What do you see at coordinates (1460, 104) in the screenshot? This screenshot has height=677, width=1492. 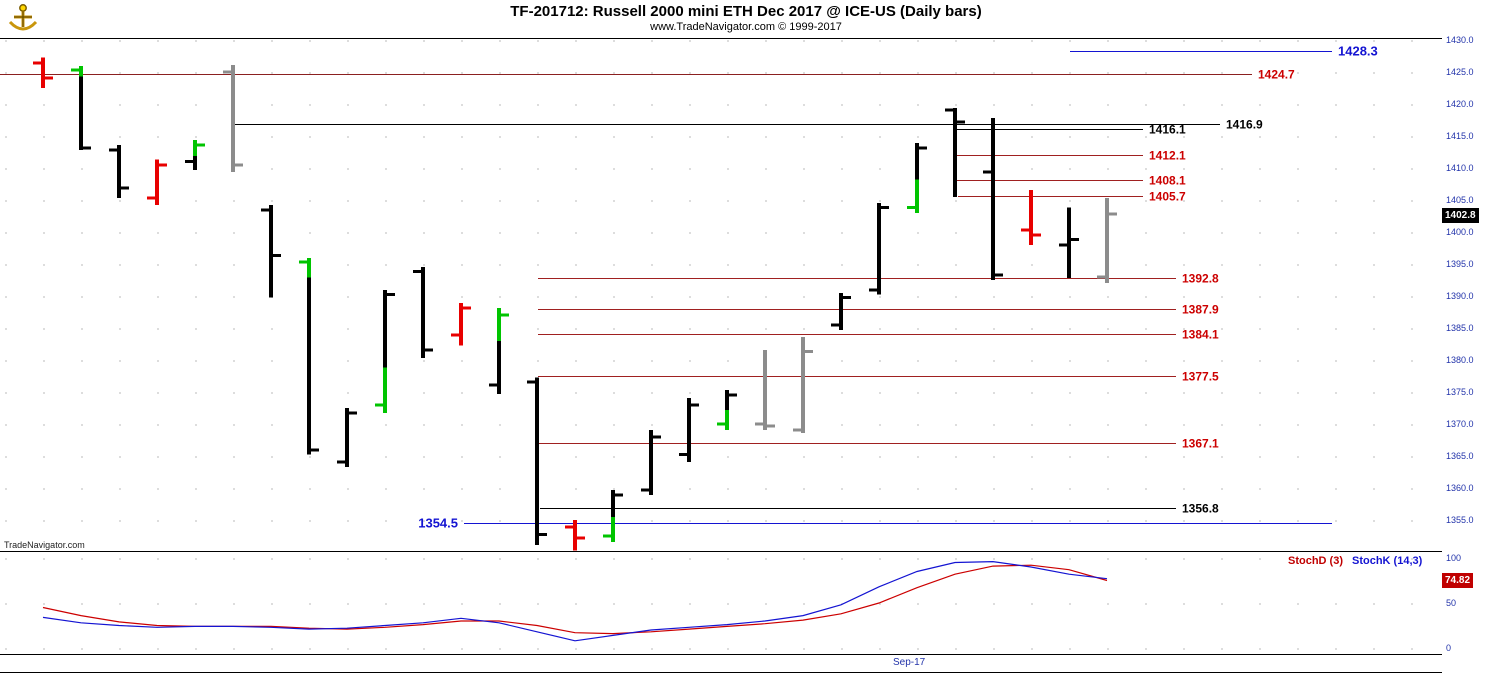 I see `price-axis-tick-label: 1420.0` at bounding box center [1460, 104].